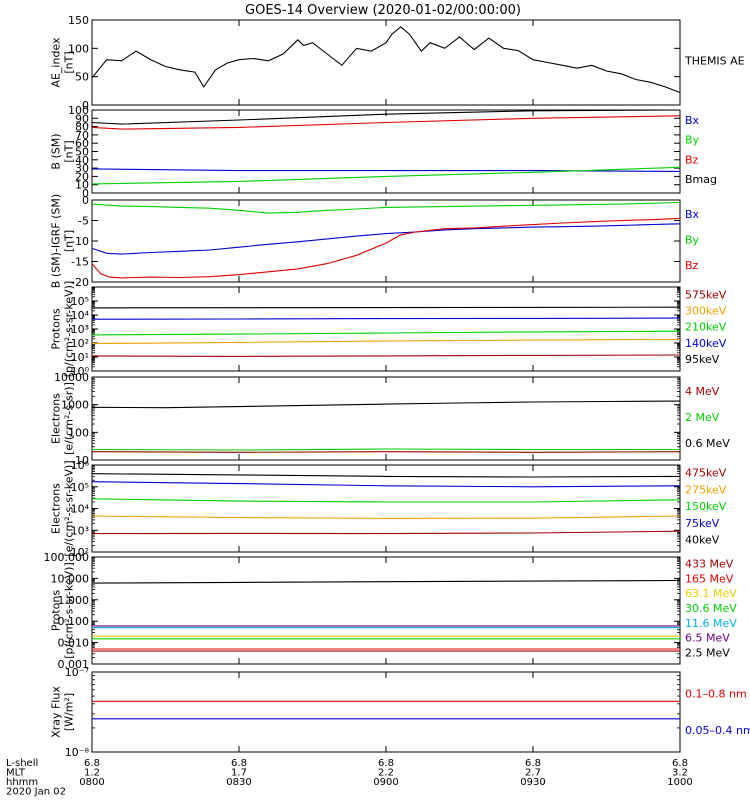 Image resolution: width=750 pixels, height=800 pixels. Describe the element at coordinates (706, 473) in the screenshot. I see `legend-label: 475keV` at that location.